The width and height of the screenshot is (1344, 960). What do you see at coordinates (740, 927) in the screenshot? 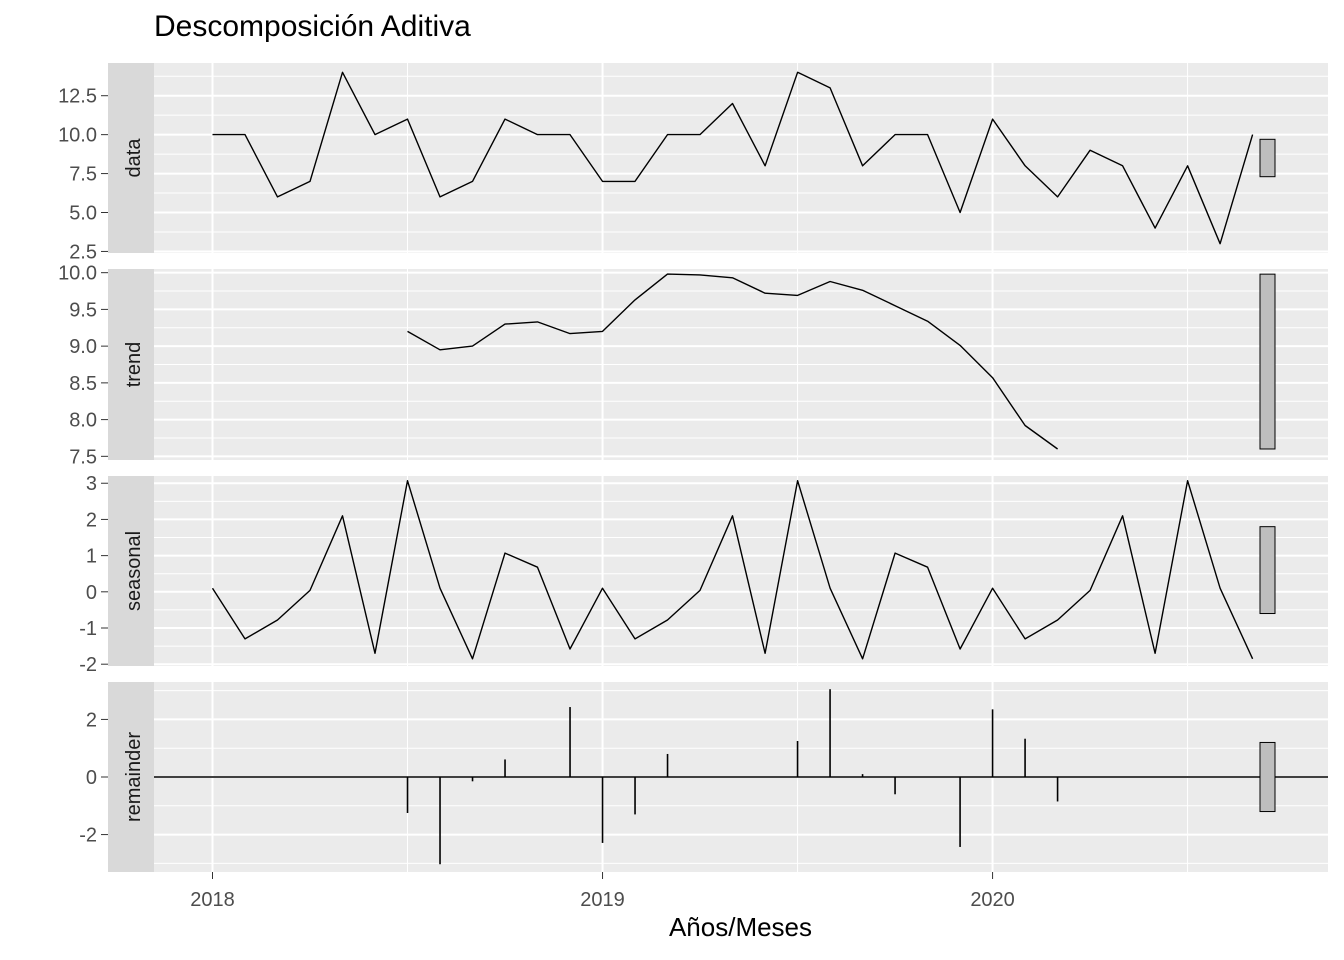
I see `x-axis-title: Años/Meses` at bounding box center [740, 927].